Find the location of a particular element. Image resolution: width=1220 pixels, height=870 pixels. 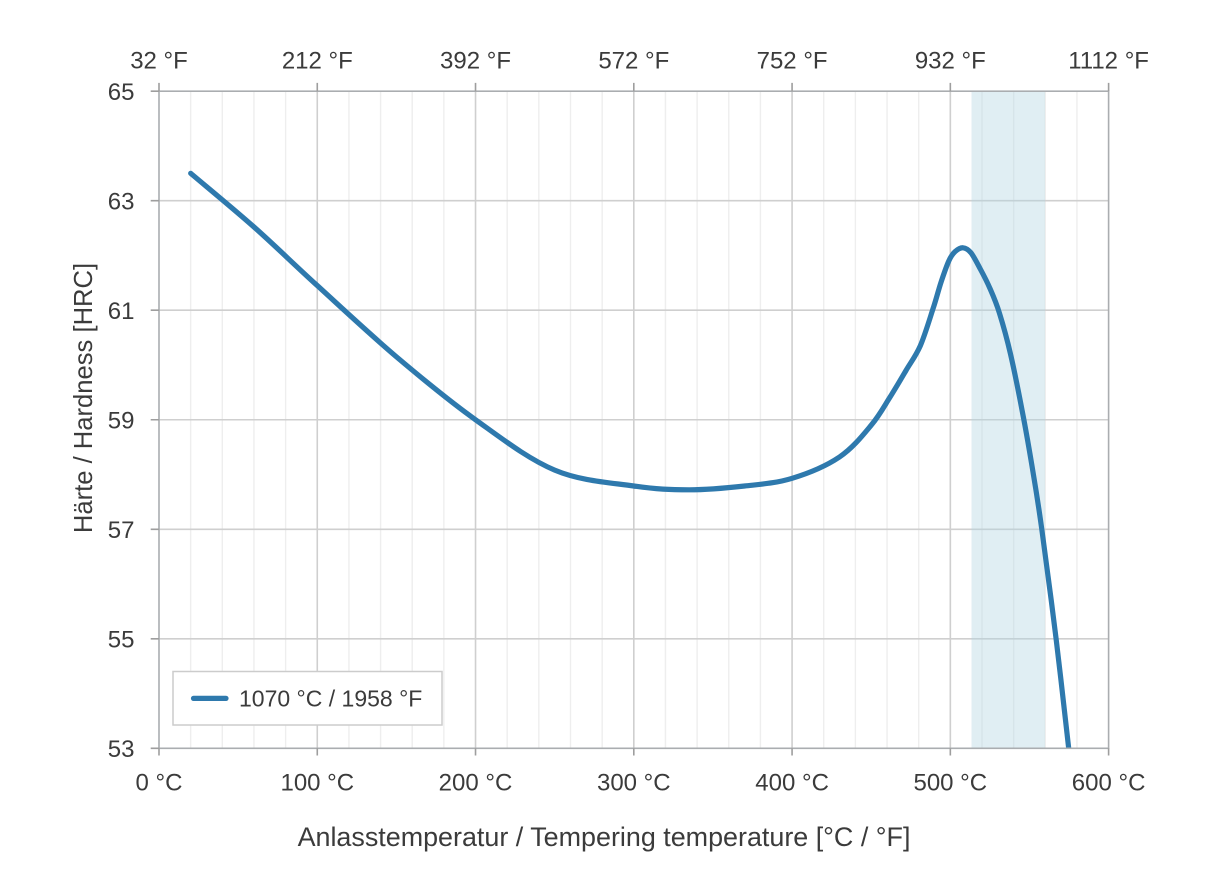

svg-text: 200 °C is located at coordinates (476, 783).